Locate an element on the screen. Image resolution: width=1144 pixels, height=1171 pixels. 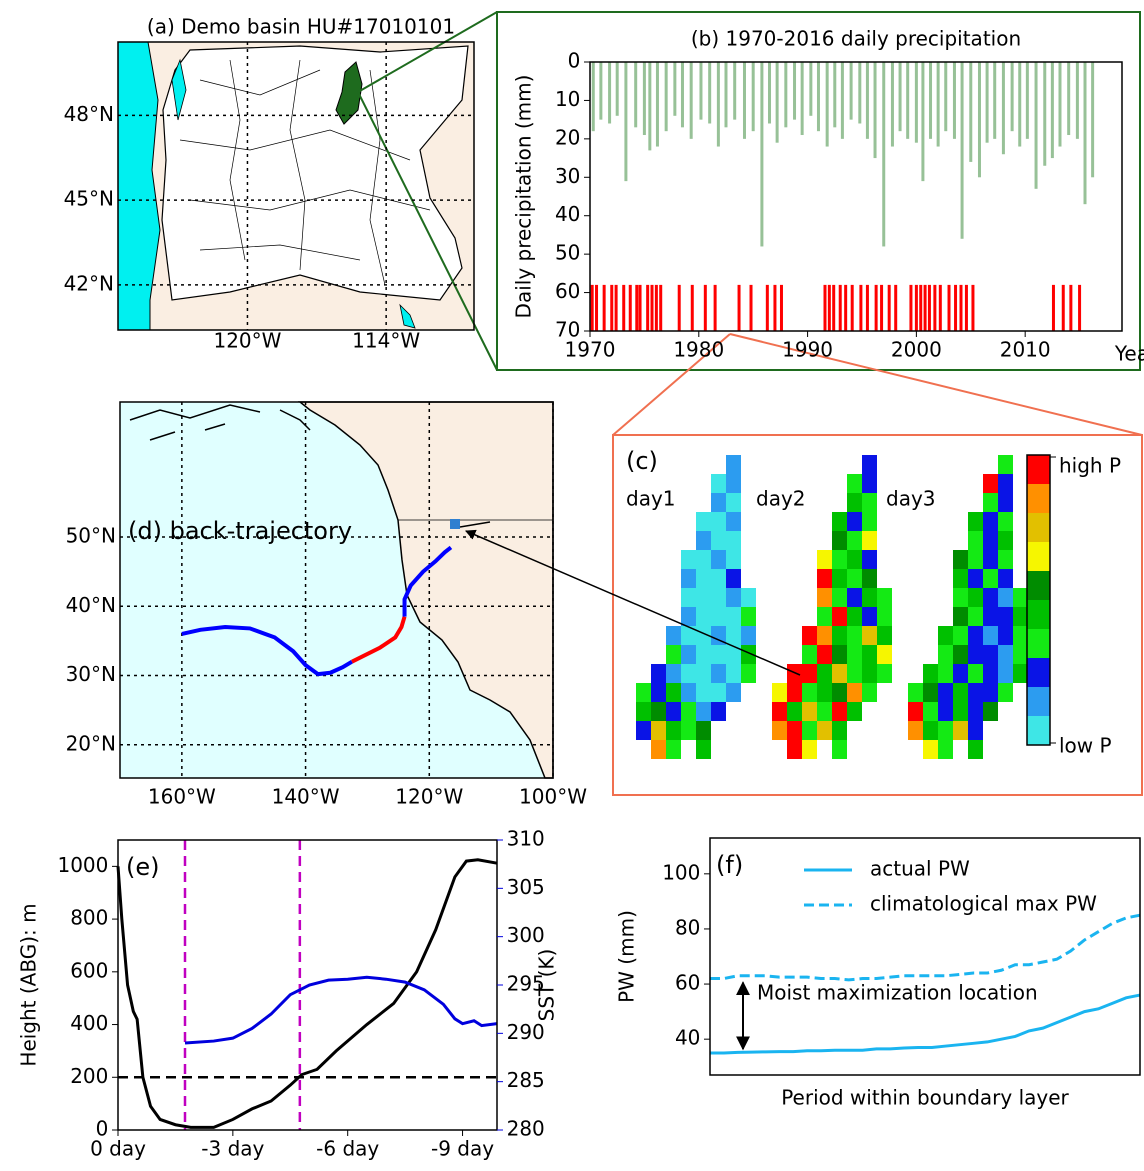
x-axis-label: Year is located at coordinates (1129, 354).